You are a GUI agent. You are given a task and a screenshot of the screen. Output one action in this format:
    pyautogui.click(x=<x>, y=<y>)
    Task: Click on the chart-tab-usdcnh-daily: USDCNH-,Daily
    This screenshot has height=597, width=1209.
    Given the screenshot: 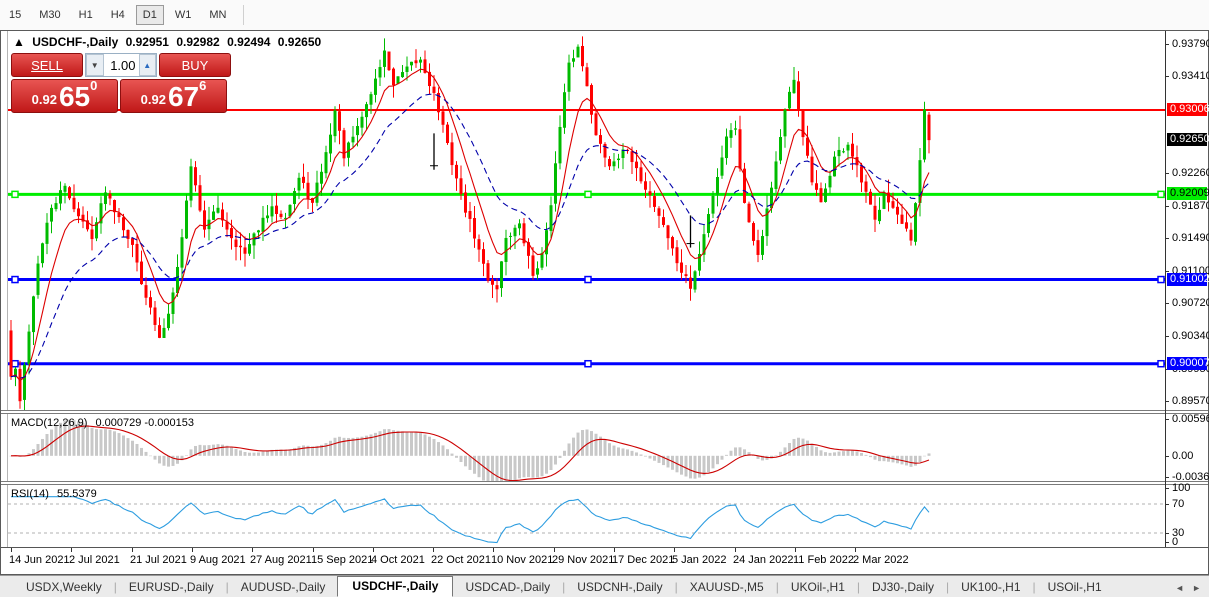 What is the action you would take?
    pyautogui.click(x=620, y=587)
    